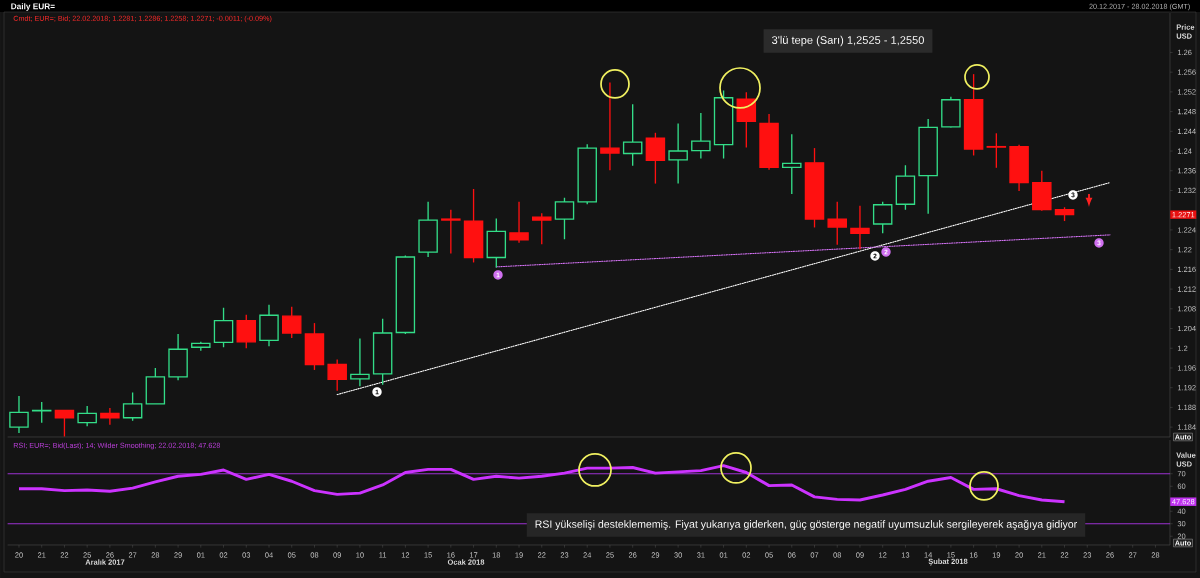 This screenshot has height=578, width=1200. I want to click on chart-title: Daily EUR=, so click(33, 7).